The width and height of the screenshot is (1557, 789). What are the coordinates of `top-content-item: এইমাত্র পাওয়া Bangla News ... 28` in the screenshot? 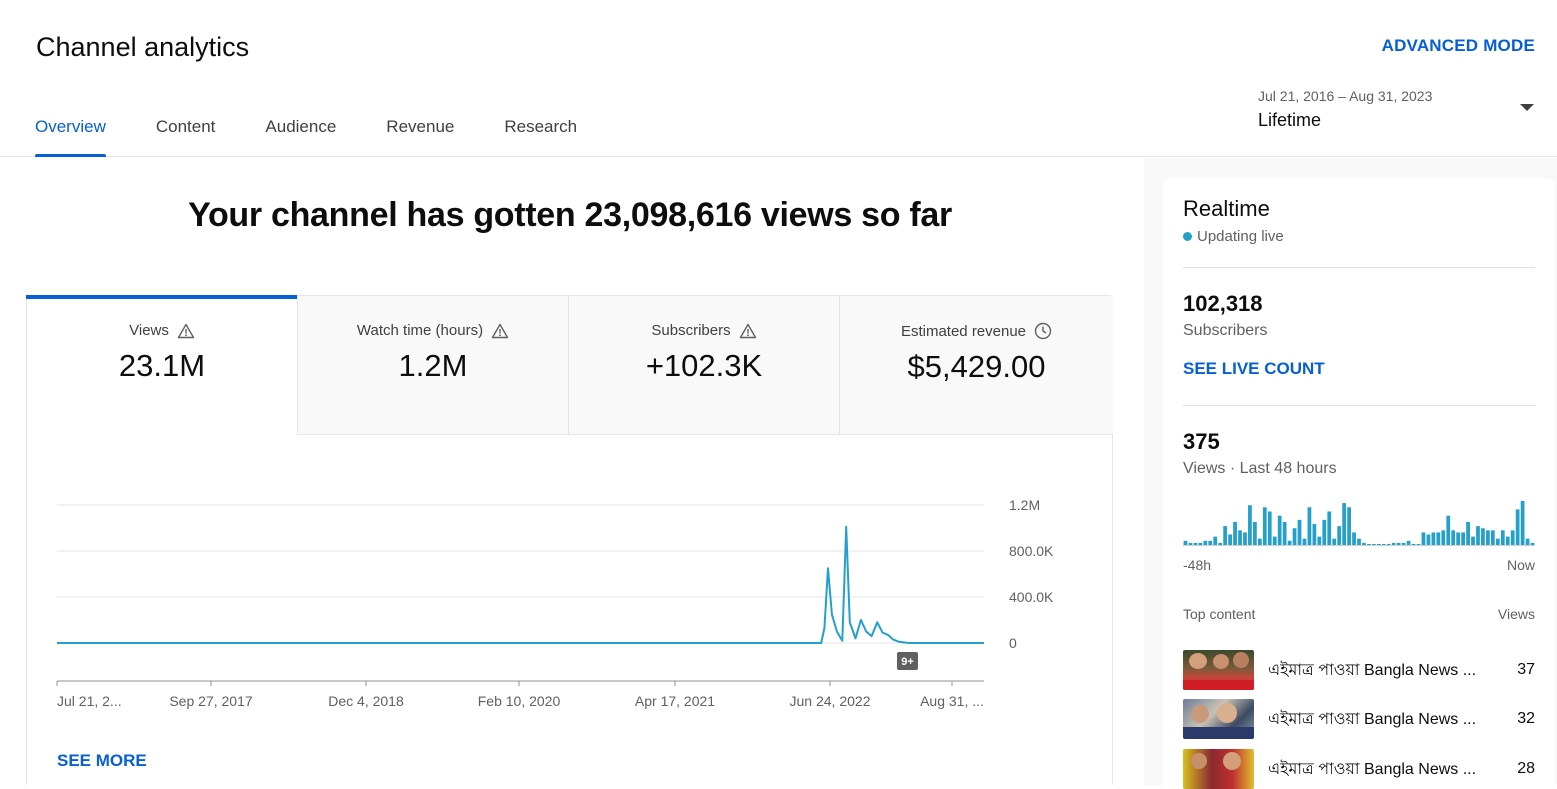 It's located at (1359, 769).